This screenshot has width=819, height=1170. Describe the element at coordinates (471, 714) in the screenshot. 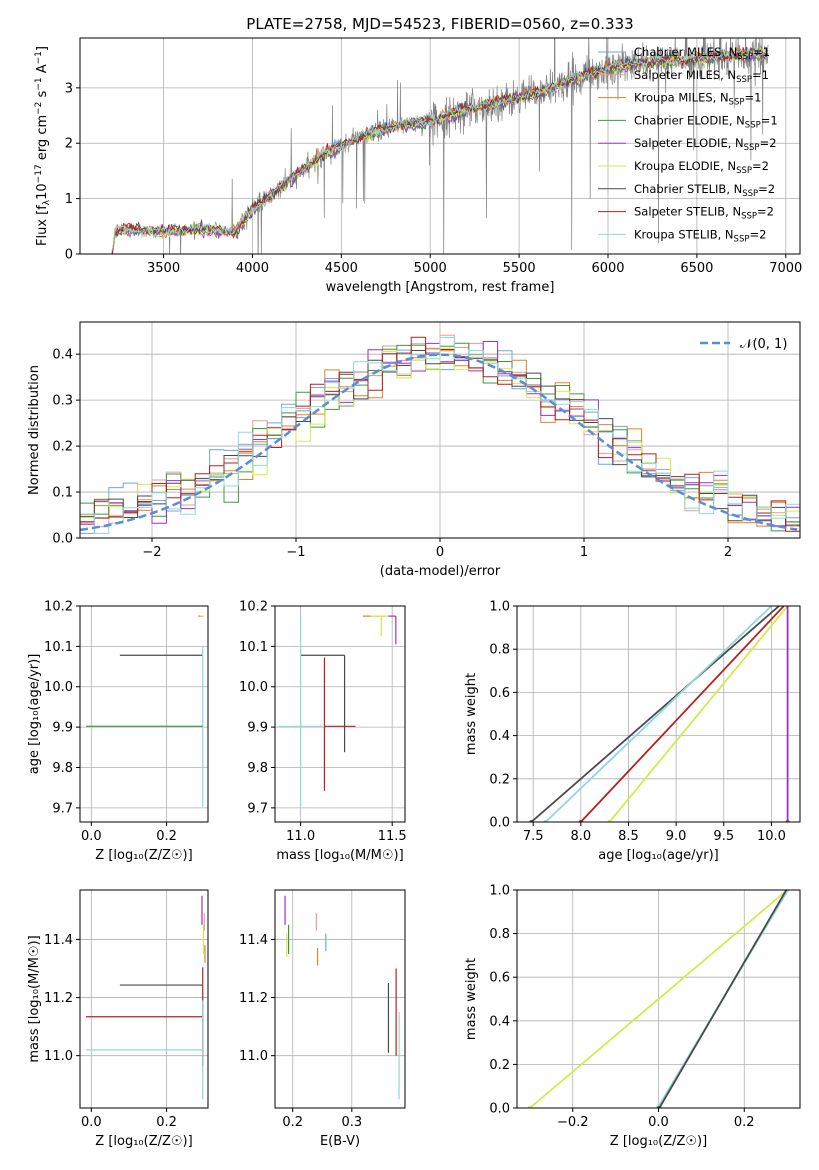

I see `y-axis-label: mass weight` at that location.